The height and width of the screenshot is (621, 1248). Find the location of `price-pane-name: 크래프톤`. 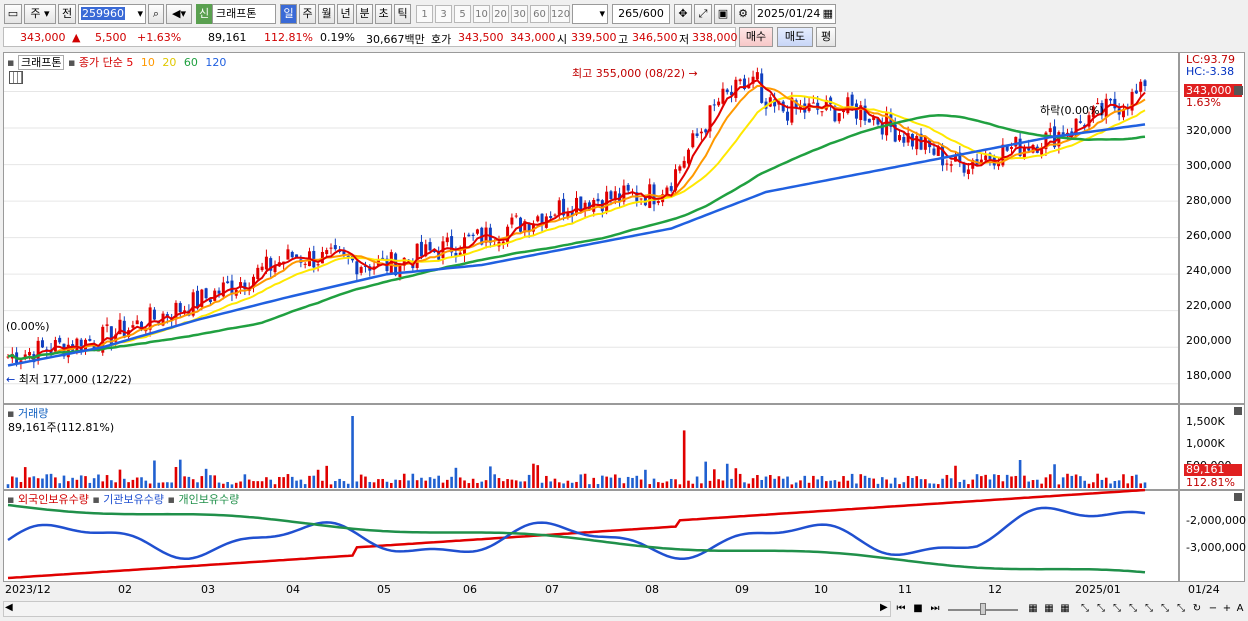

price-pane-name: 크래프톤 is located at coordinates (41, 62).